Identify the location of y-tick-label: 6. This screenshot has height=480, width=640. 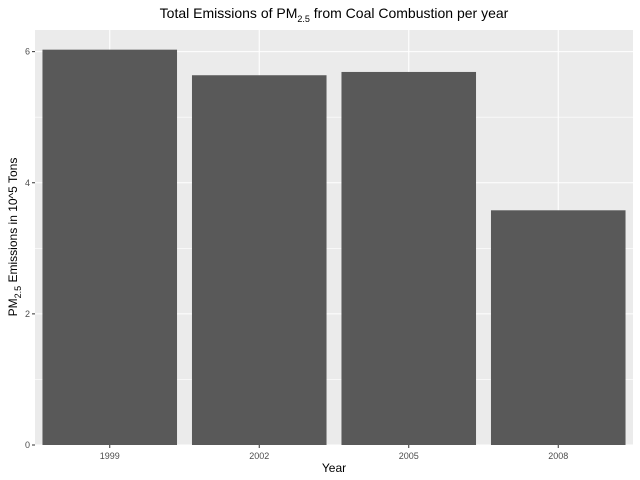
(27, 52).